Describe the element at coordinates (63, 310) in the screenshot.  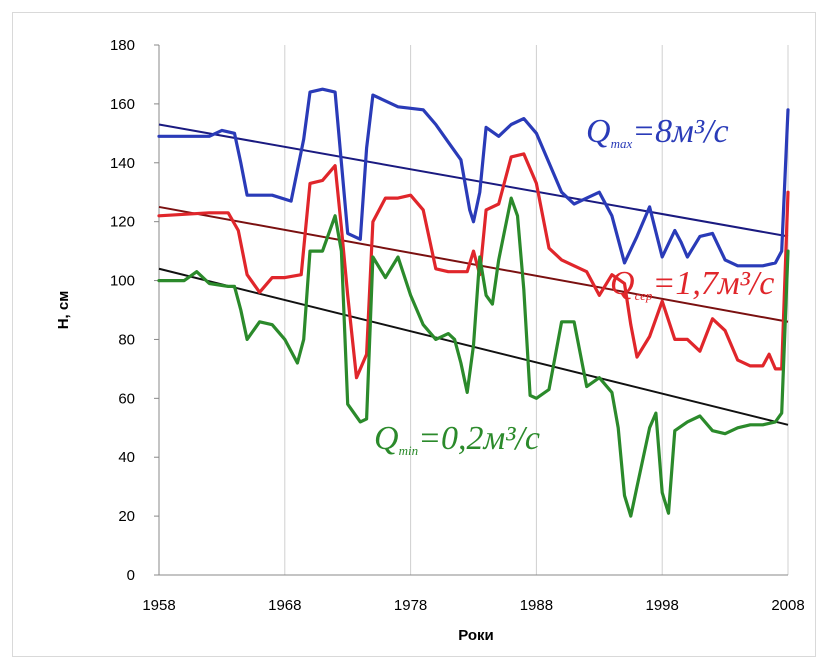
I see `y-axis-title: Н, см` at that location.